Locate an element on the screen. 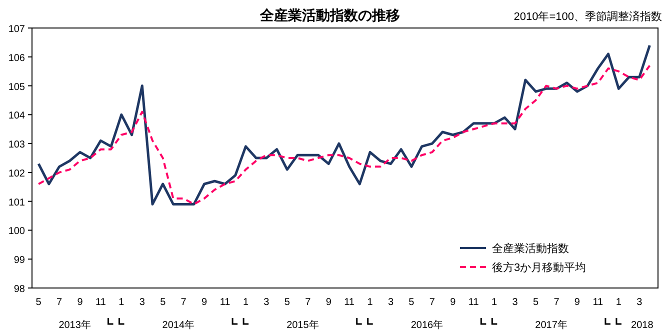  text: 2015年 is located at coordinates (302, 325).